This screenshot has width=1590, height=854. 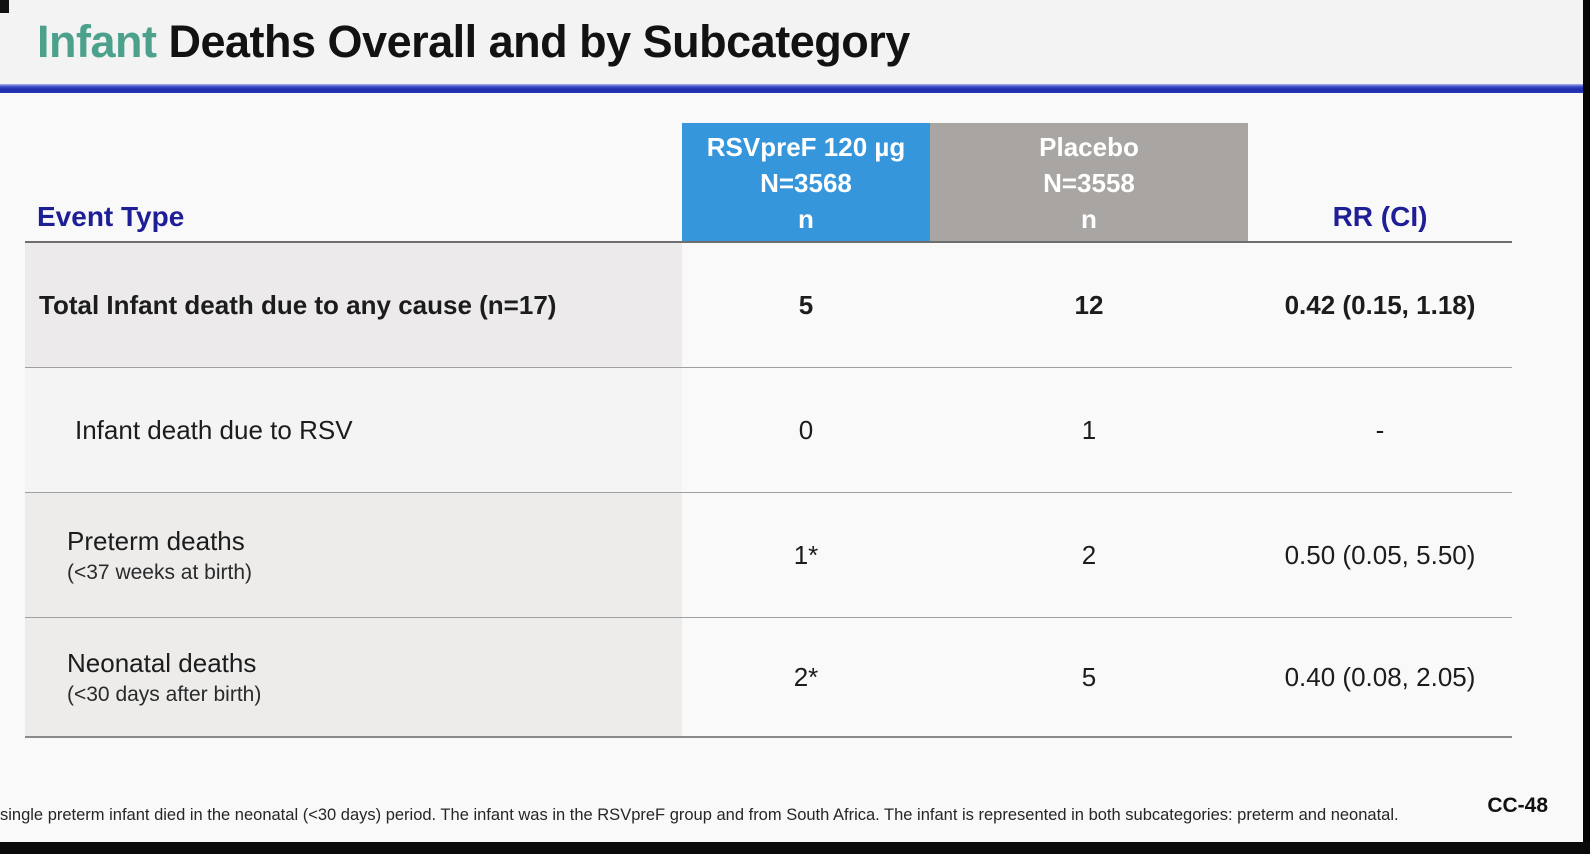 I want to click on rsvpref-value: 0, so click(x=806, y=429).